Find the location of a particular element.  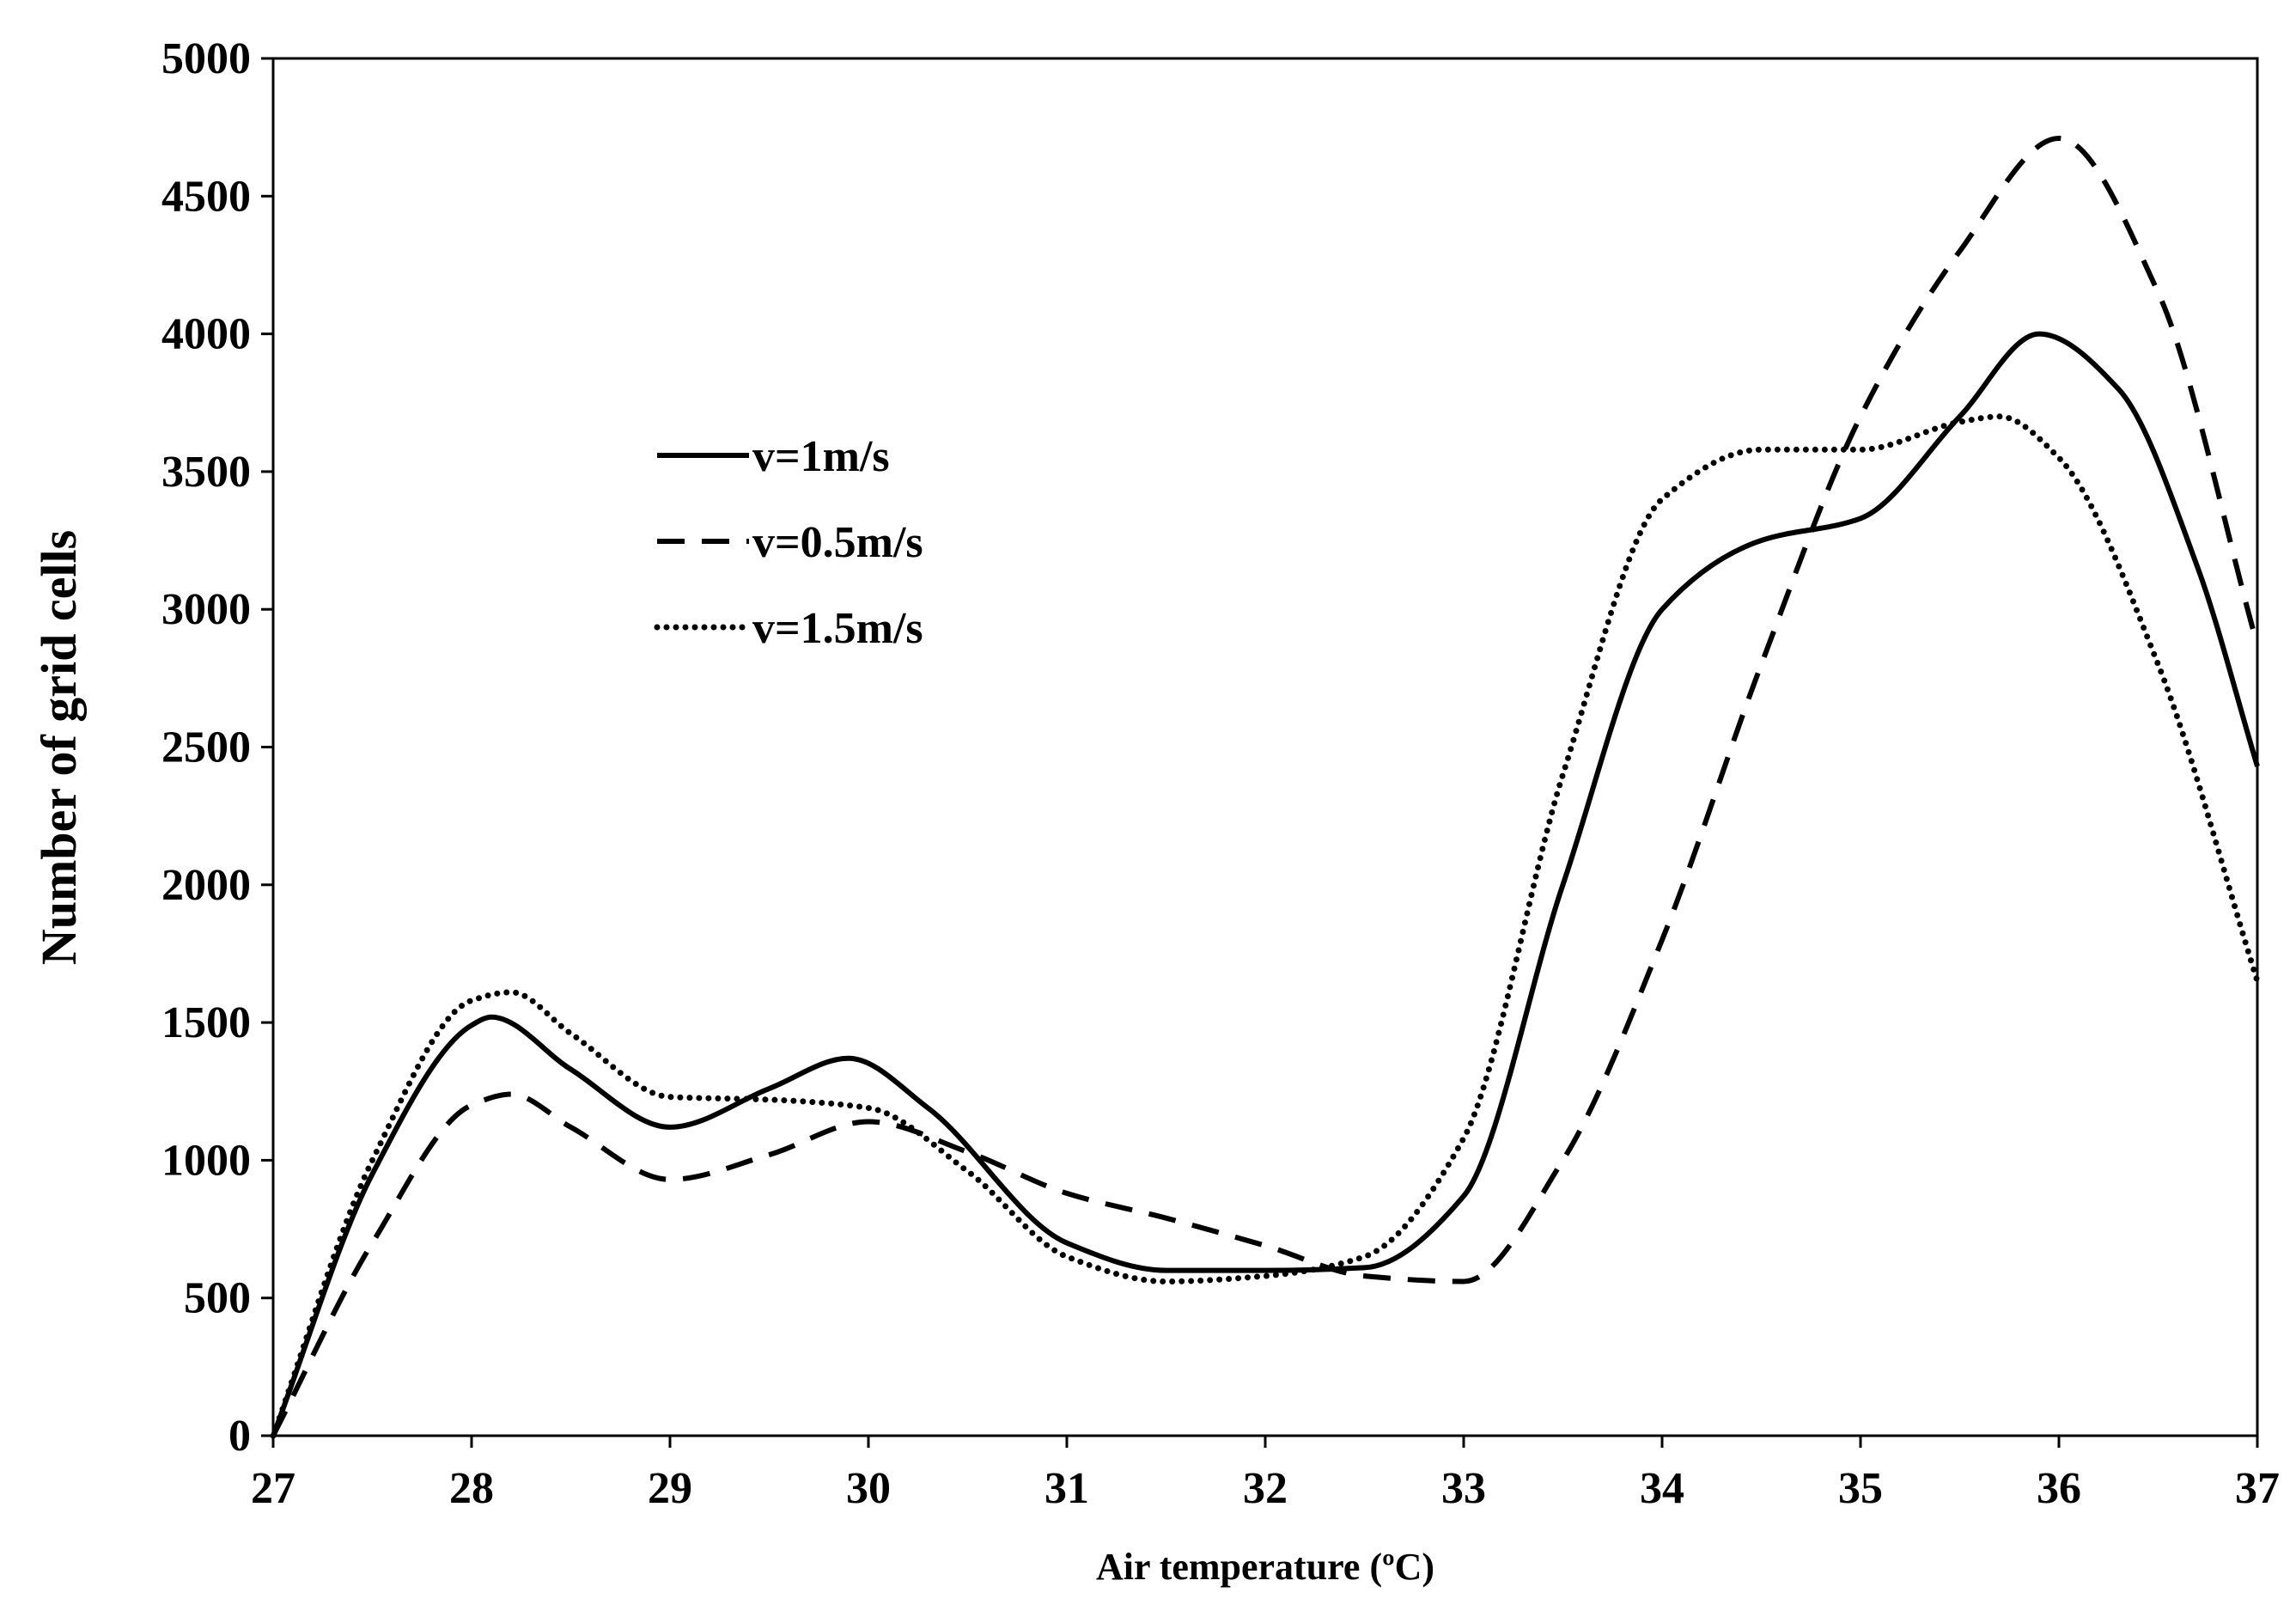

y-tick-label: 5000 is located at coordinates (206, 59).